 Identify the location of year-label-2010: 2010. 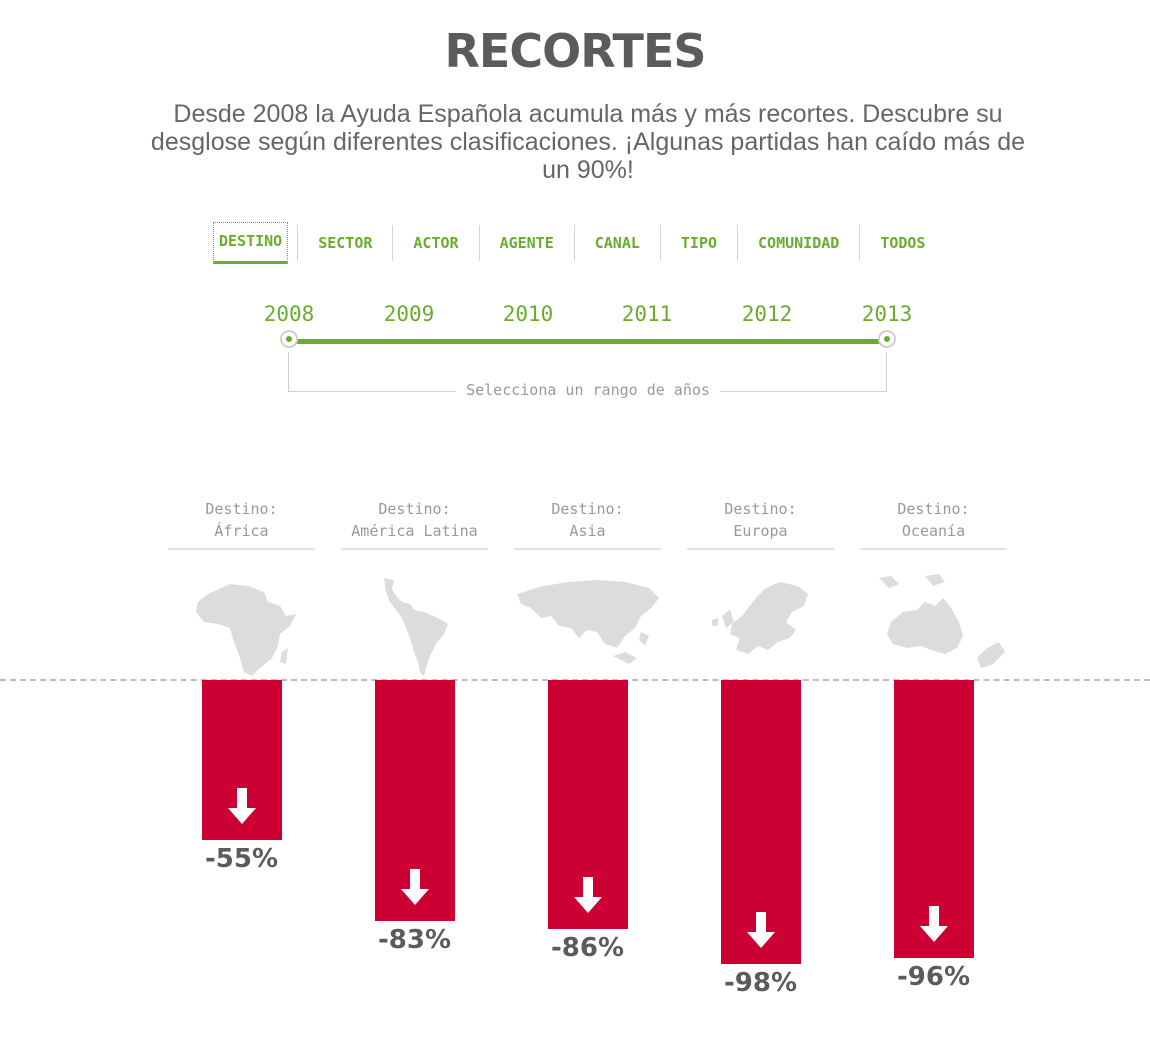
(528, 314).